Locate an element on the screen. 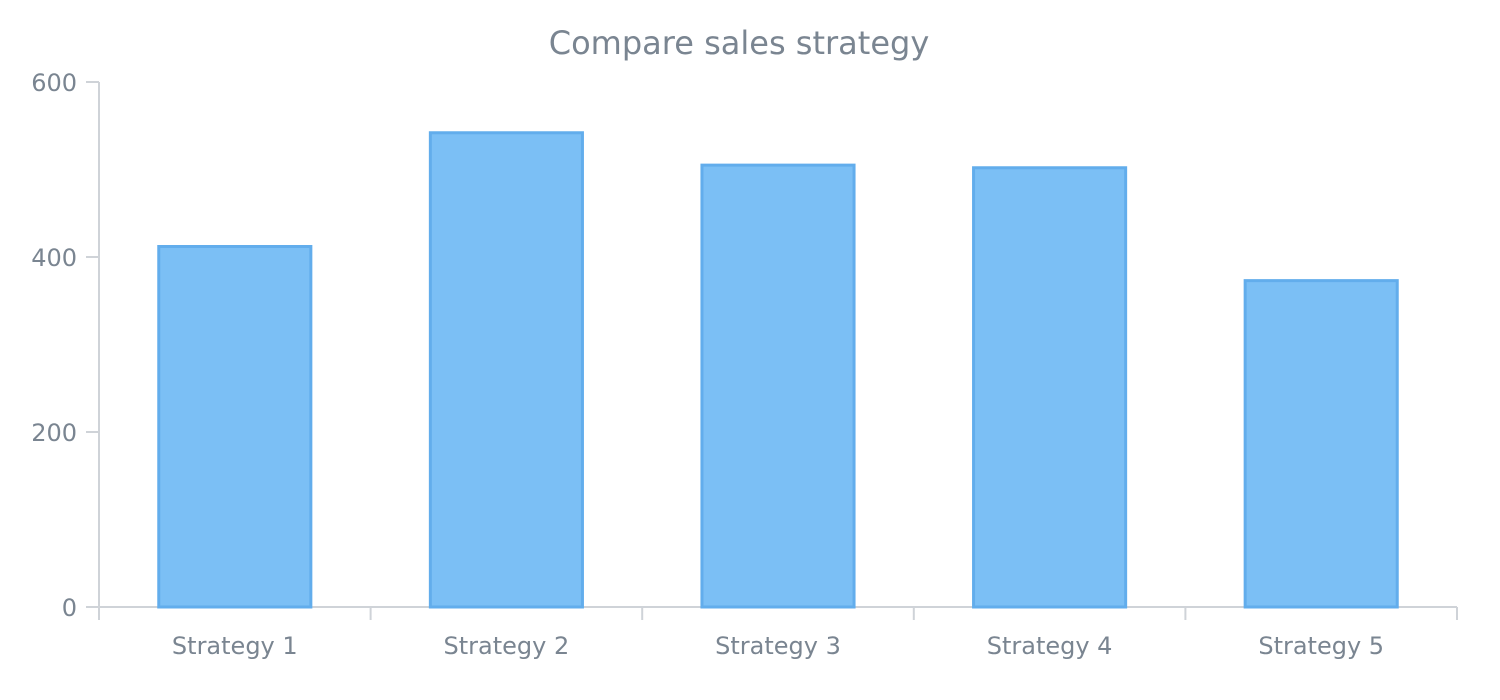 The height and width of the screenshot is (700, 1500). x-tick-label: Strategy 1 is located at coordinates (235, 646).